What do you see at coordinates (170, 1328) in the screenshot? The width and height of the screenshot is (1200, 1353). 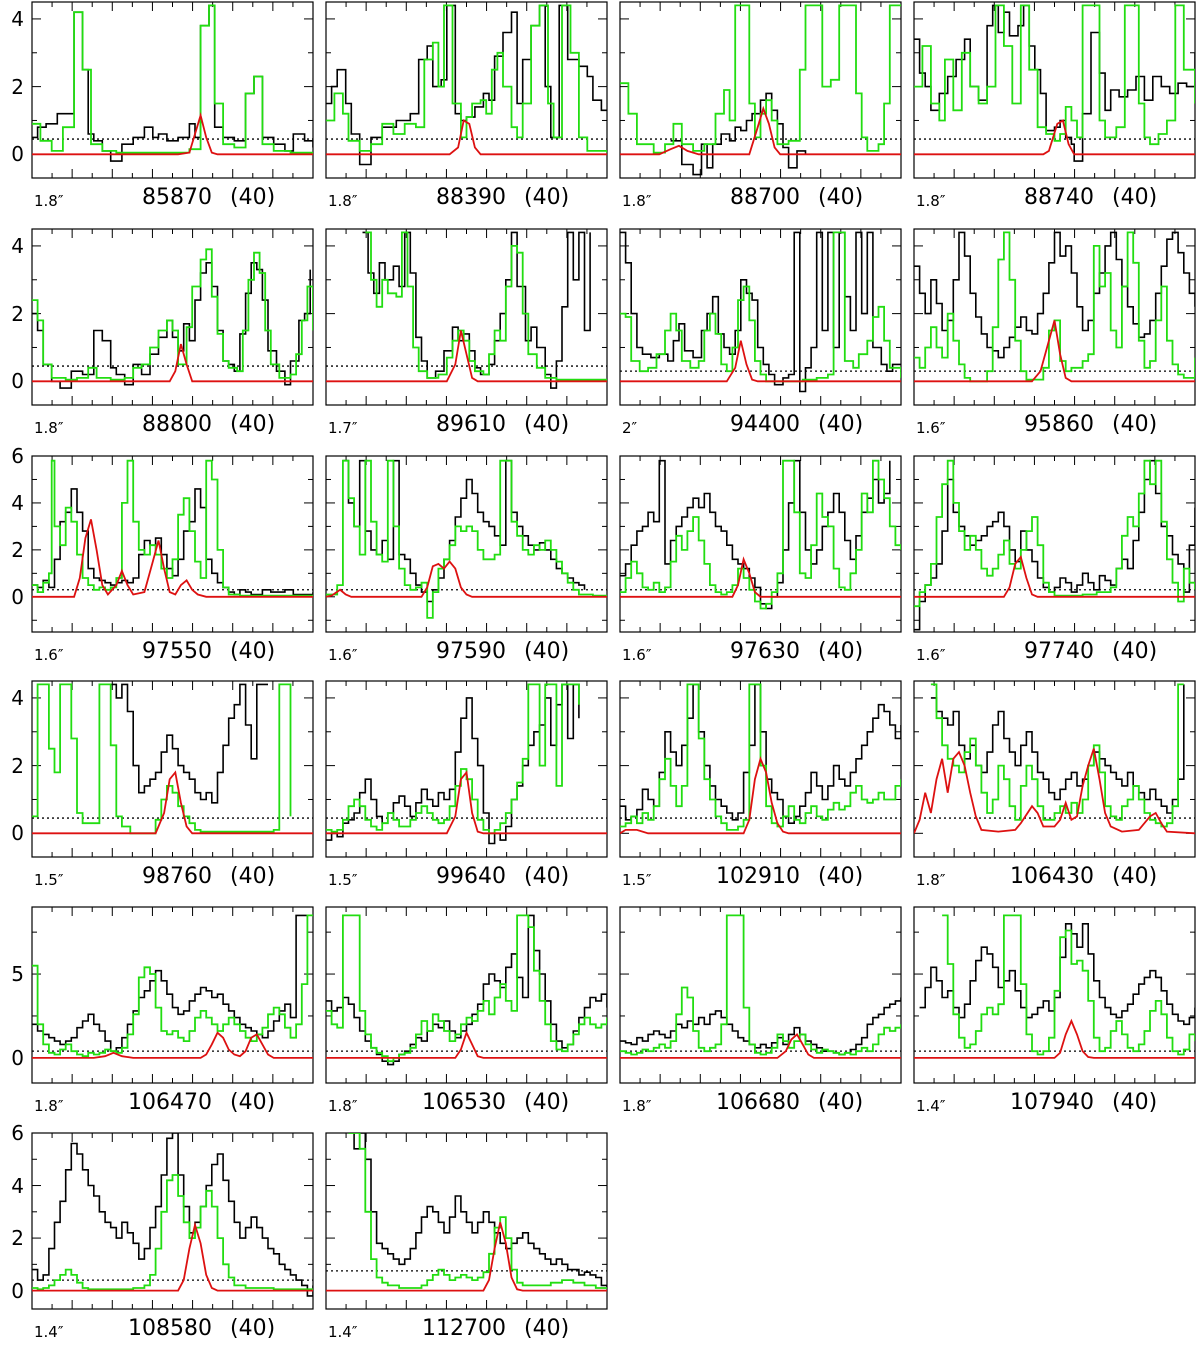 I see `frequency-label: 108580` at bounding box center [170, 1328].